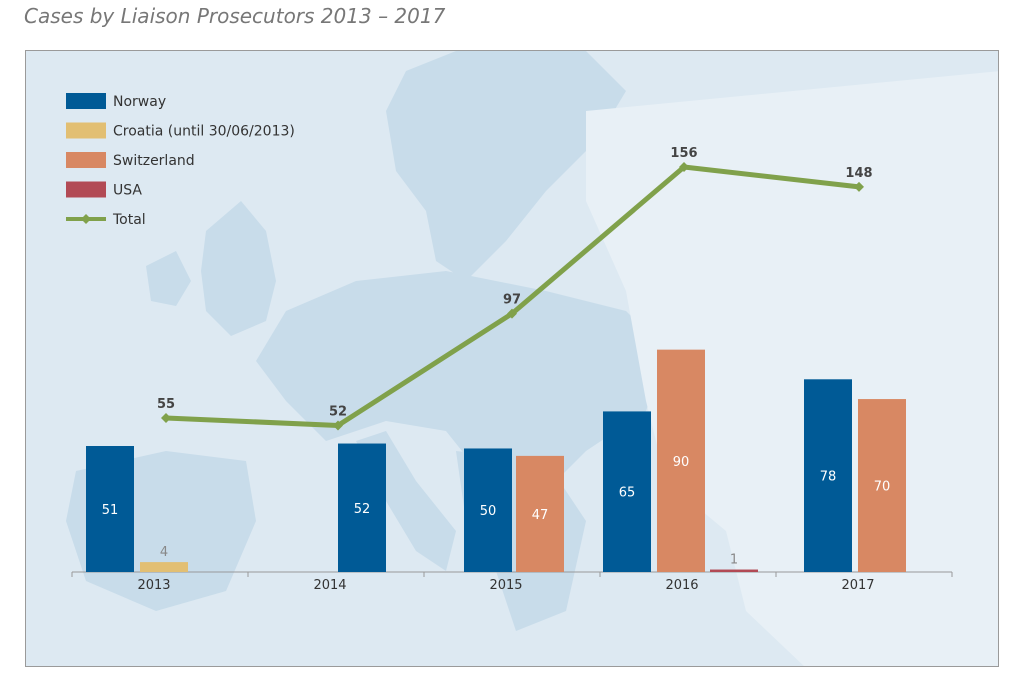 The height and width of the screenshot is (688, 1023). I want to click on bar-value-croatia-until-30-06-2013-2013: 4, so click(164, 552).